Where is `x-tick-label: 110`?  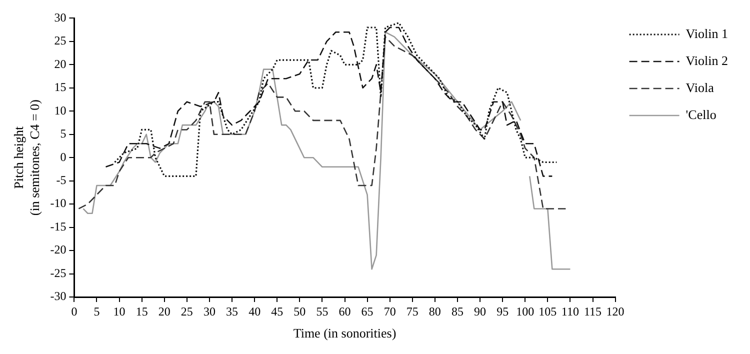 x-tick-label: 110 is located at coordinates (570, 311).